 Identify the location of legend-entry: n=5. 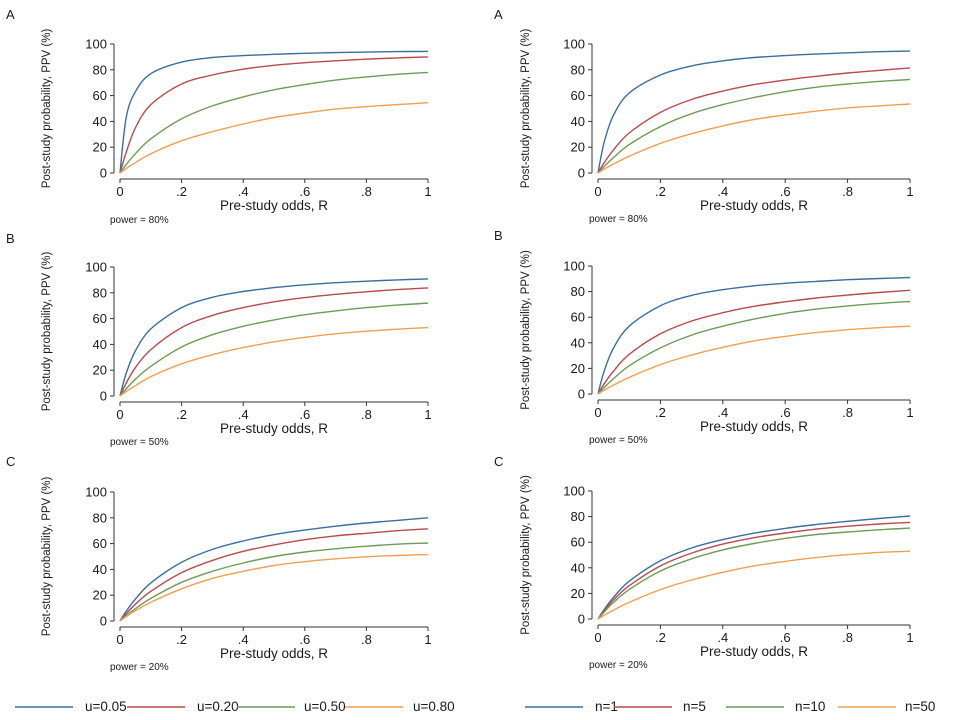
(660, 706).